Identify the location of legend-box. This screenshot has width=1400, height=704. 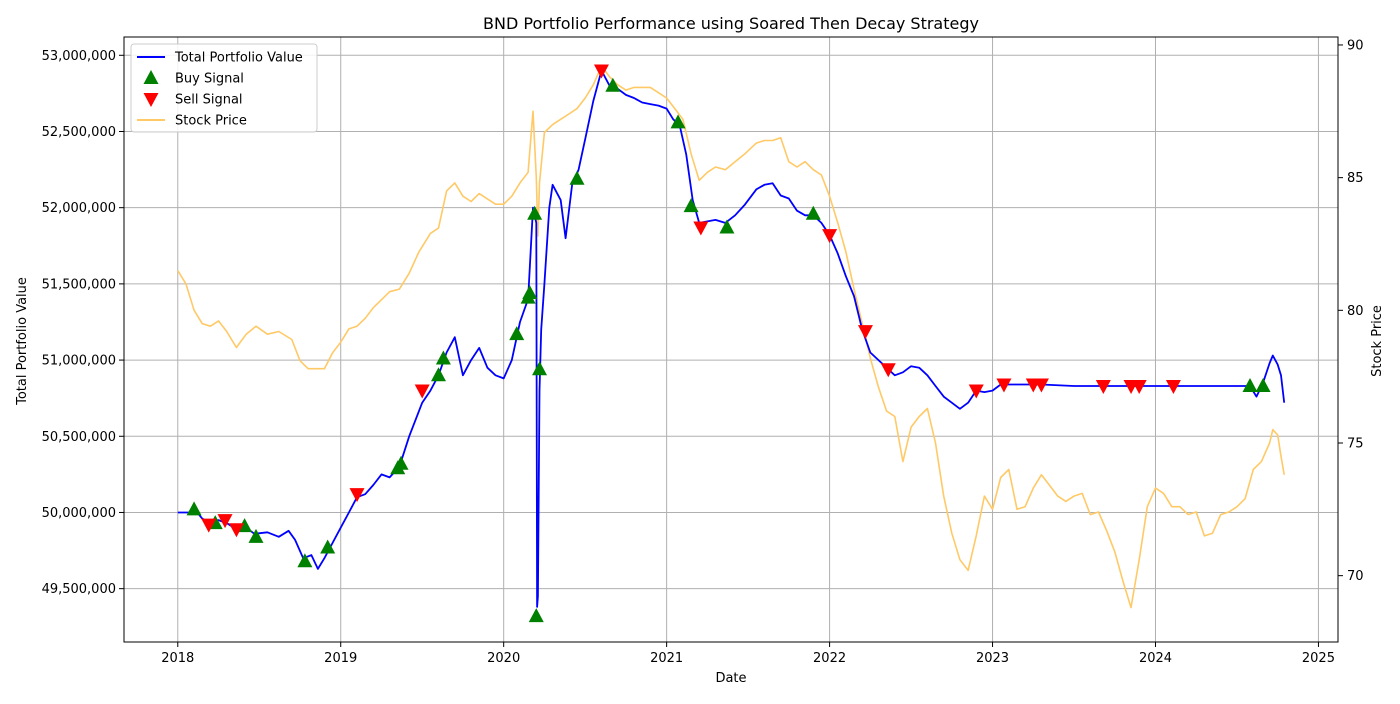
(224, 88).